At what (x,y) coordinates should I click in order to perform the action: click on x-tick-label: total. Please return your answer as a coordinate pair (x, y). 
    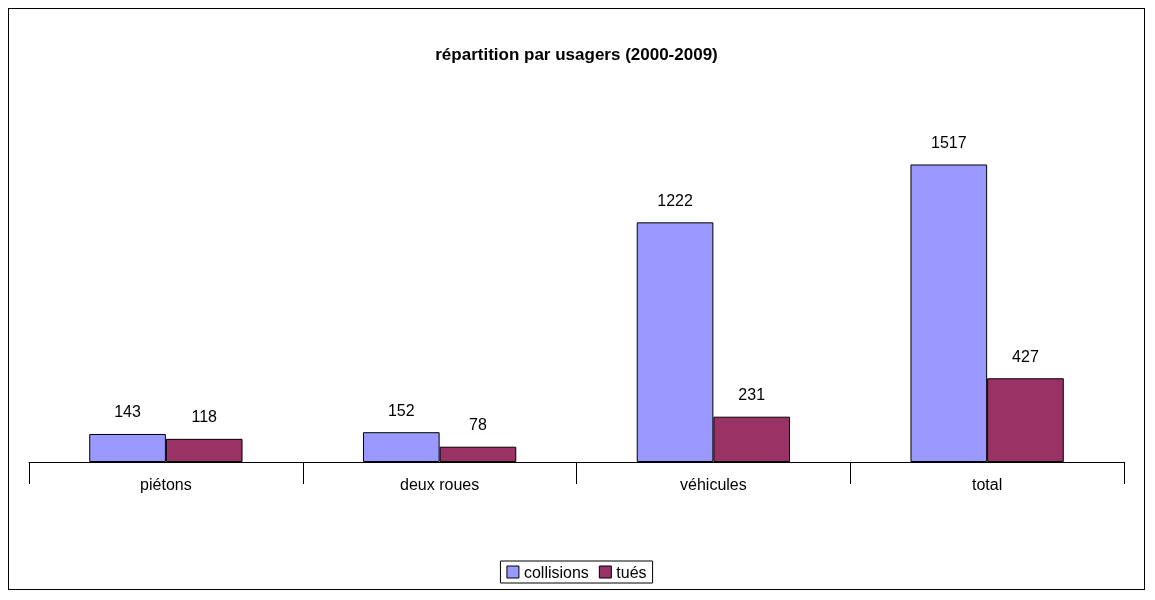
    Looking at the image, I should click on (987, 484).